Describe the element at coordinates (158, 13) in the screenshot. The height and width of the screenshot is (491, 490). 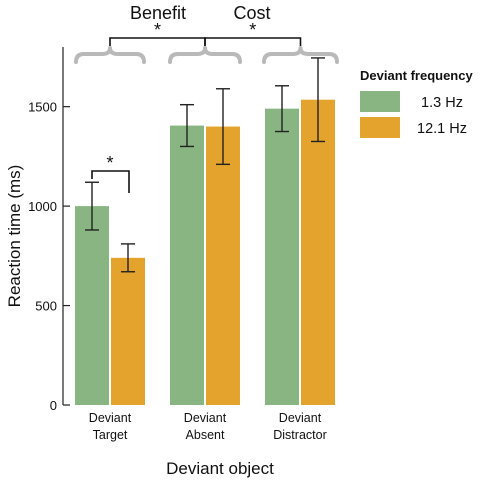
I see `benefit-label: Benefit` at that location.